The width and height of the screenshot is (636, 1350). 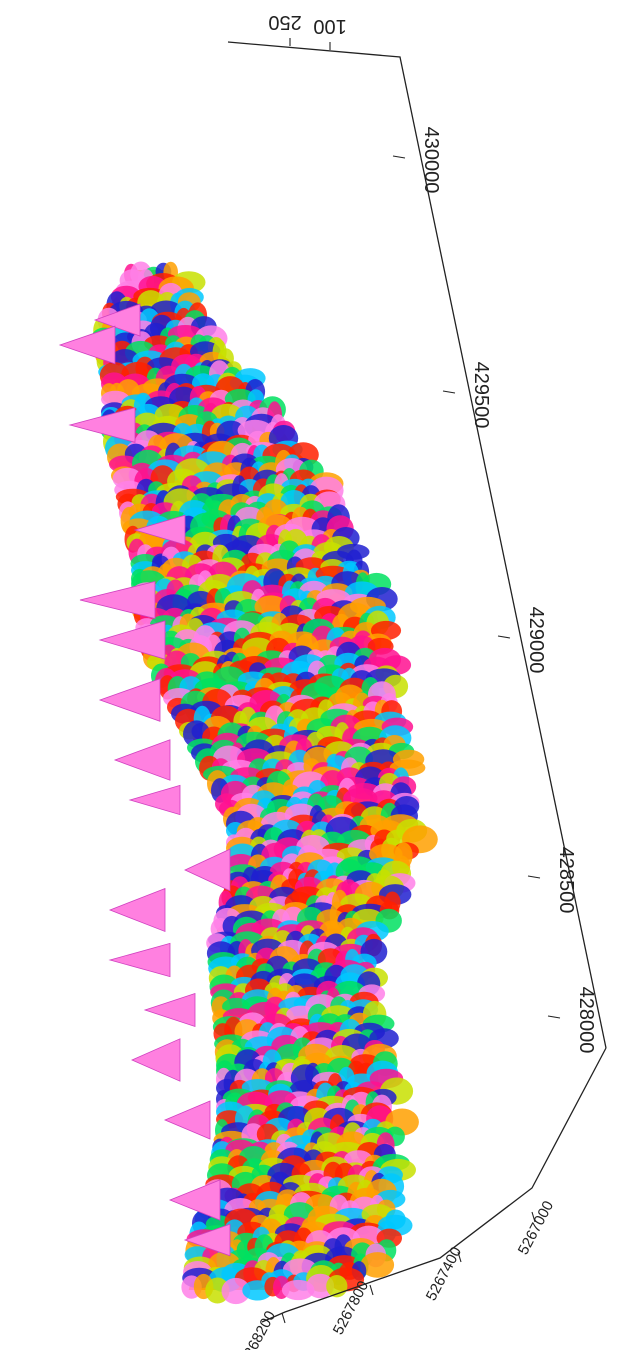 I want to click on x-tick-label: 430000, so click(x=431, y=160).